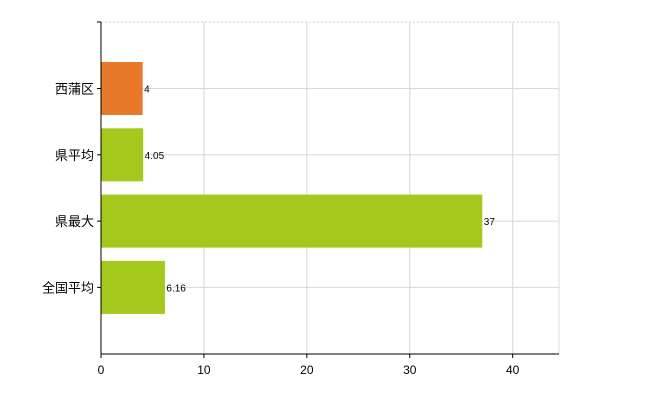  I want to click on x-tick-label: 10, so click(204, 370).